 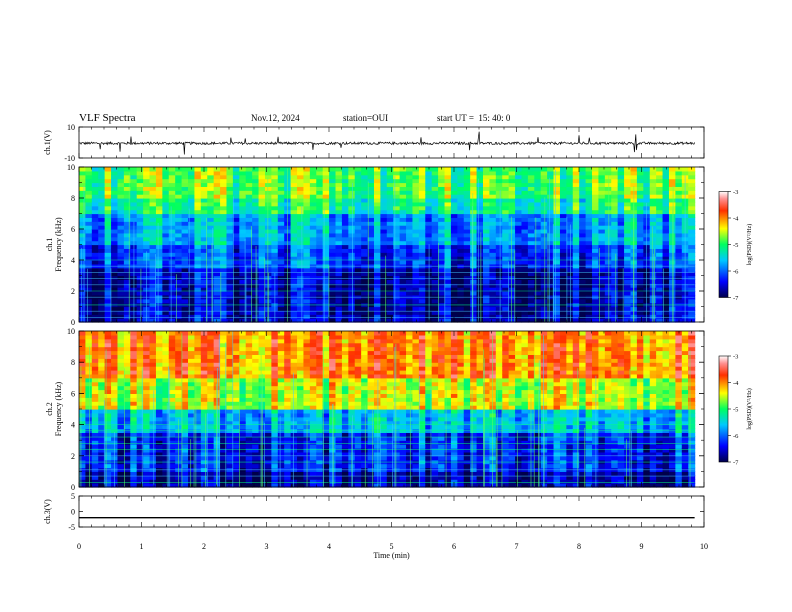 I want to click on colorbar-tick-label: -5, so click(x=735, y=245).